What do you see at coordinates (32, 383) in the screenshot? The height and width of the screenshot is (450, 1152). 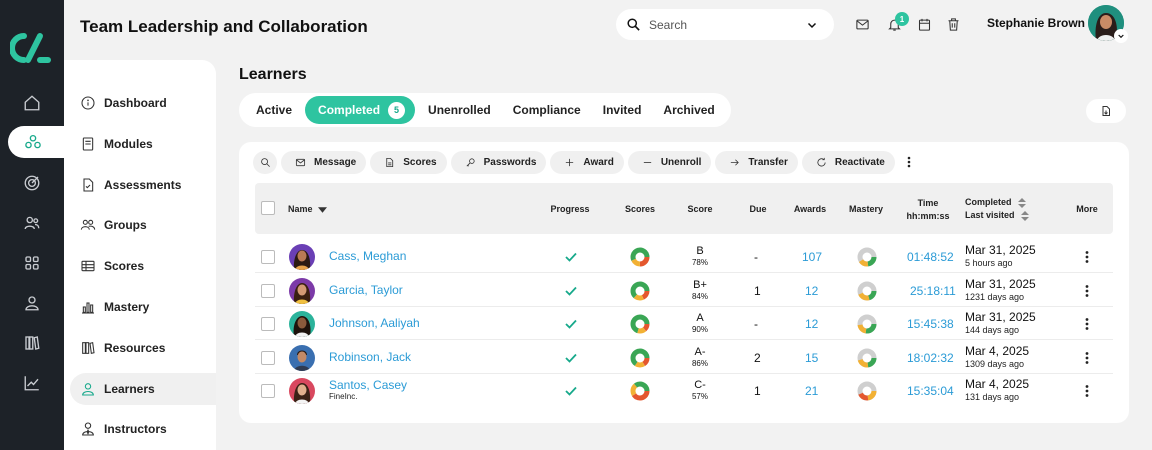 I see `analytics-icon` at bounding box center [32, 383].